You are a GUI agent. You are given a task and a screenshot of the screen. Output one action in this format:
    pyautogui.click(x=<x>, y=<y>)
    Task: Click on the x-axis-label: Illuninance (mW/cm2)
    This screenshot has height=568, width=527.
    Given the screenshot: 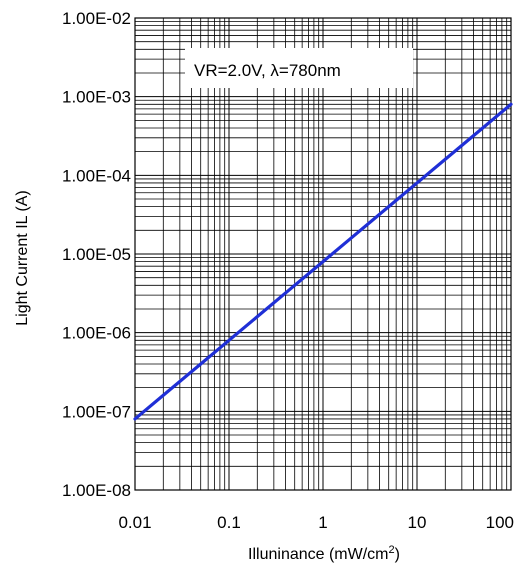 What is the action you would take?
    pyautogui.click(x=324, y=553)
    